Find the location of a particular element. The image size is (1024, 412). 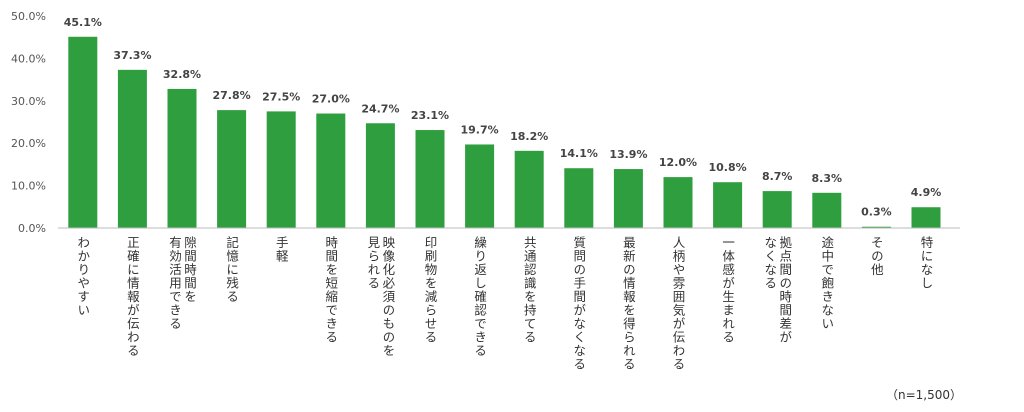

bar-value-label: 18.2% is located at coordinates (529, 136).